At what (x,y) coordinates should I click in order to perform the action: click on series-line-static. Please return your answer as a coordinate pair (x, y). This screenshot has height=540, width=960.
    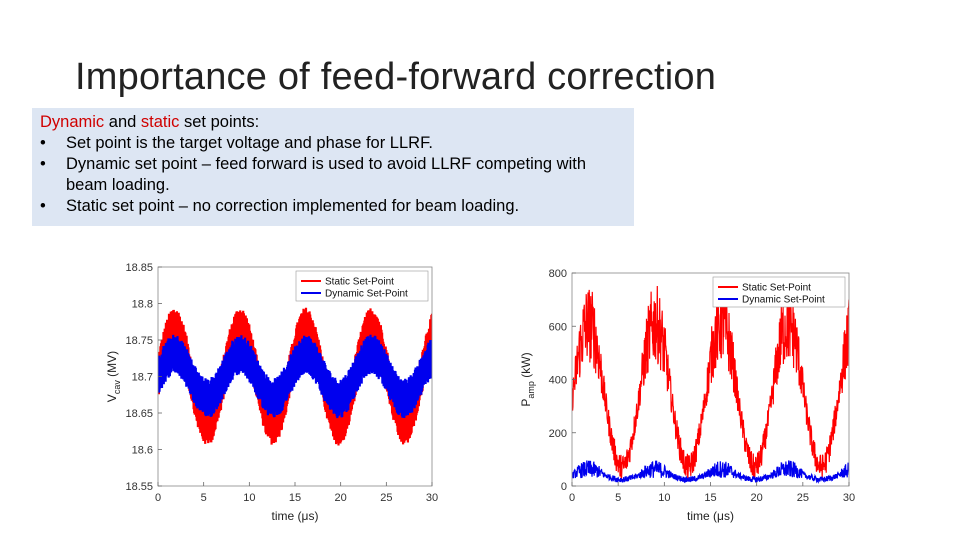
    Looking at the image, I should click on (710, 383).